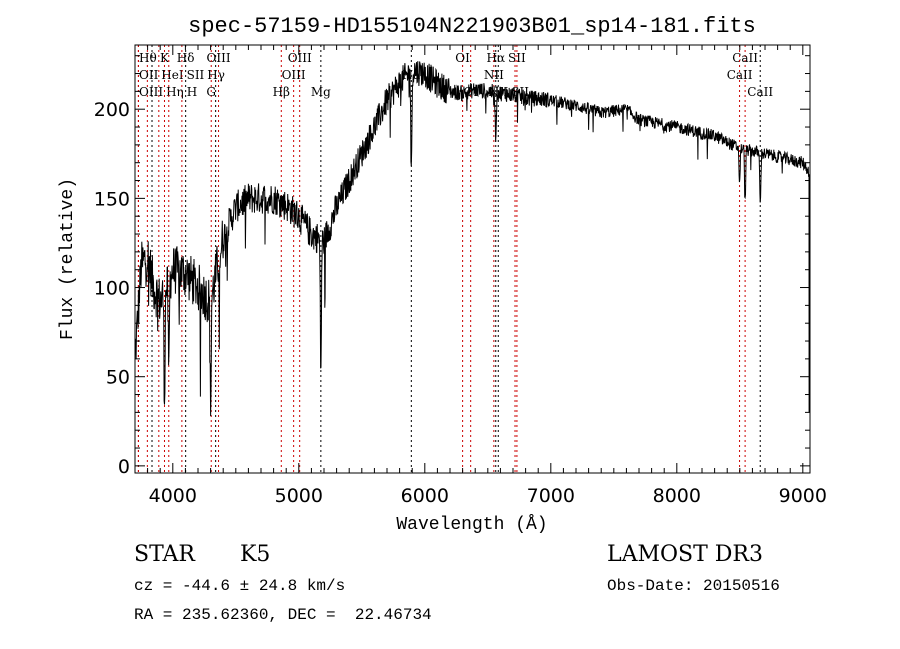  I want to click on x-tick-label: 9000, so click(803, 496).